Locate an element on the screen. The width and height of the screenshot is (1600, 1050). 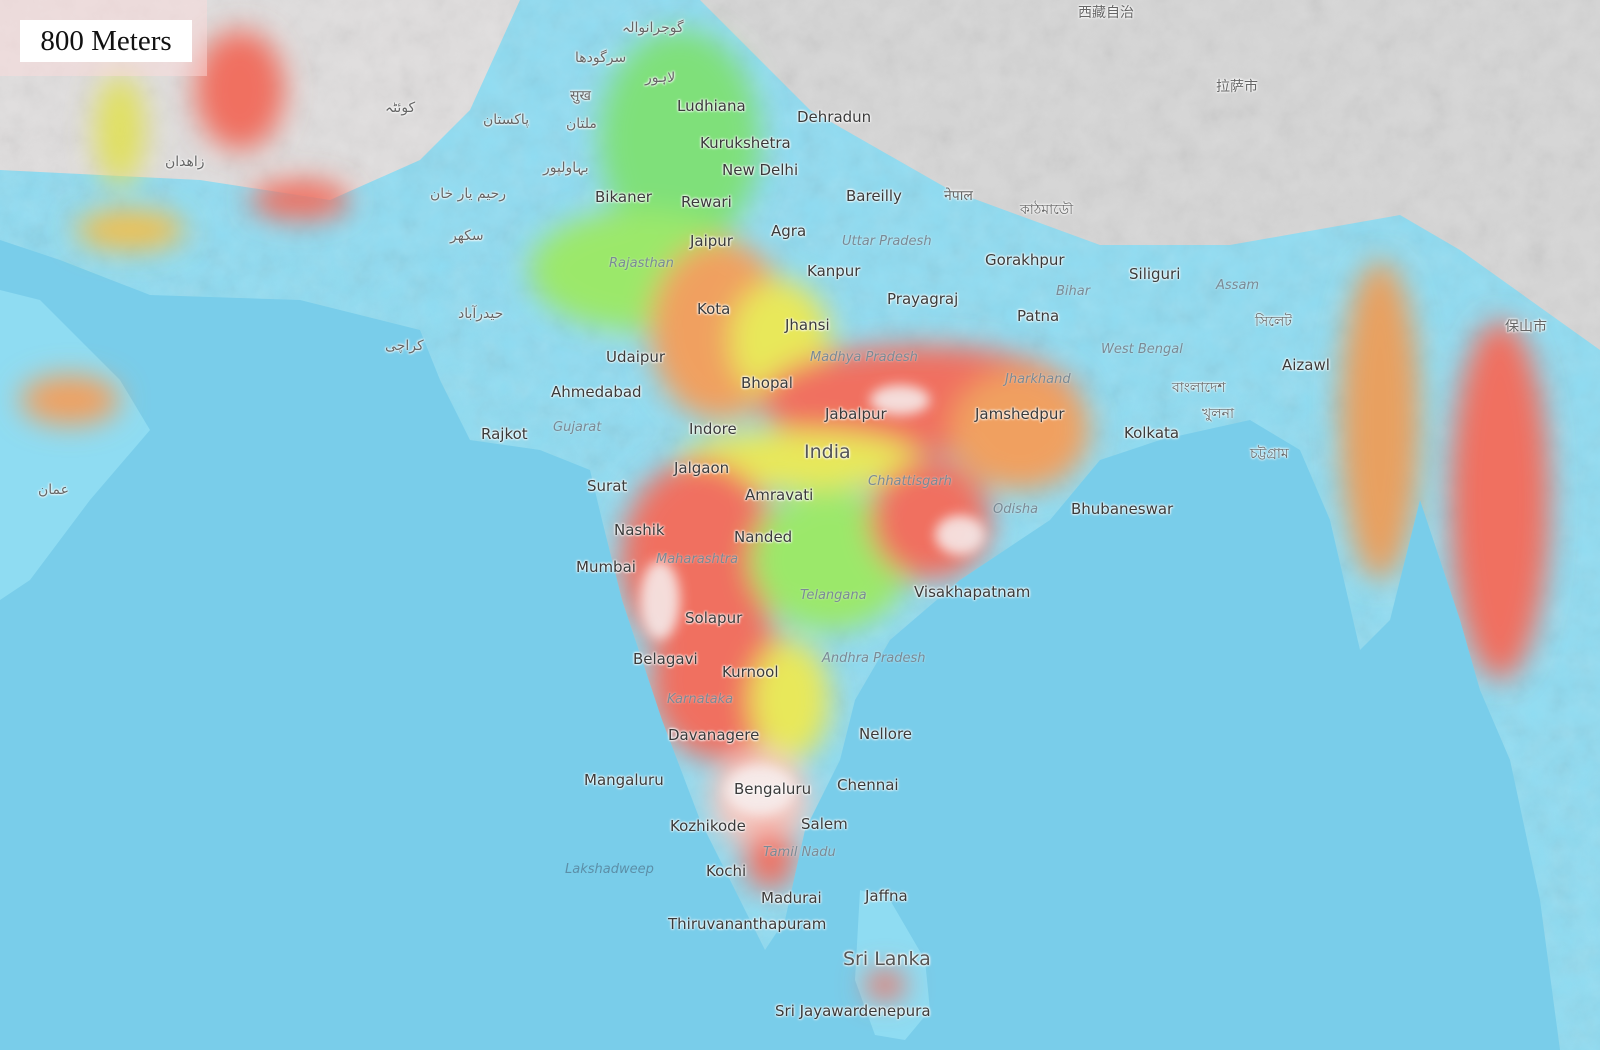
map-label-citie: New Delhi is located at coordinates (760, 170).